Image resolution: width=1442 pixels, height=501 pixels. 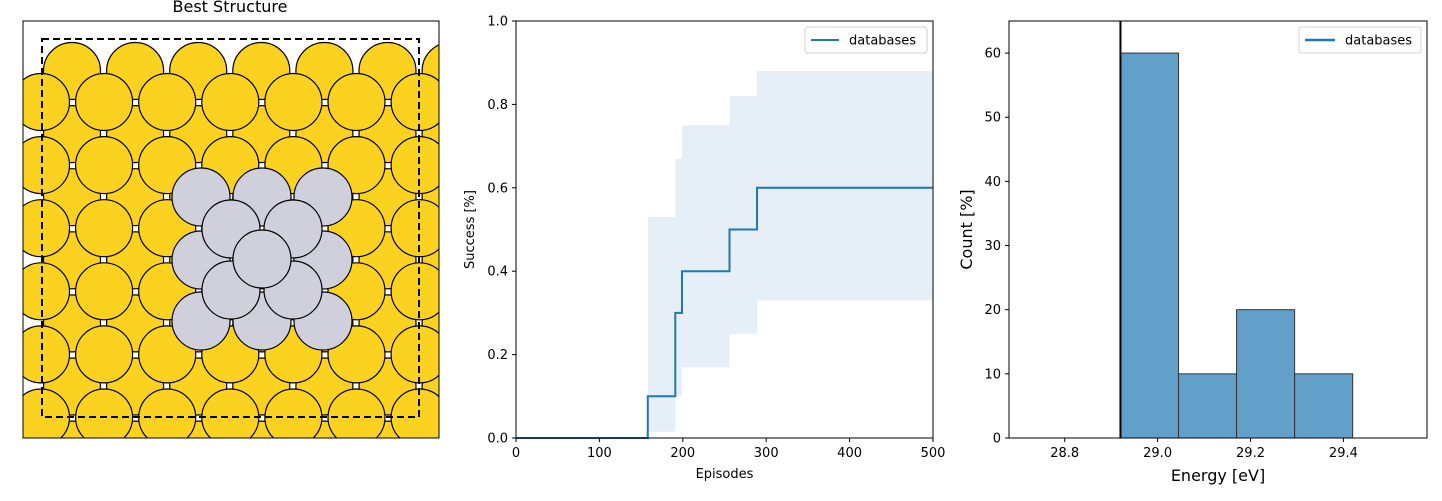 What do you see at coordinates (882, 41) in the screenshot?
I see `success-legend-label: databases` at bounding box center [882, 41].